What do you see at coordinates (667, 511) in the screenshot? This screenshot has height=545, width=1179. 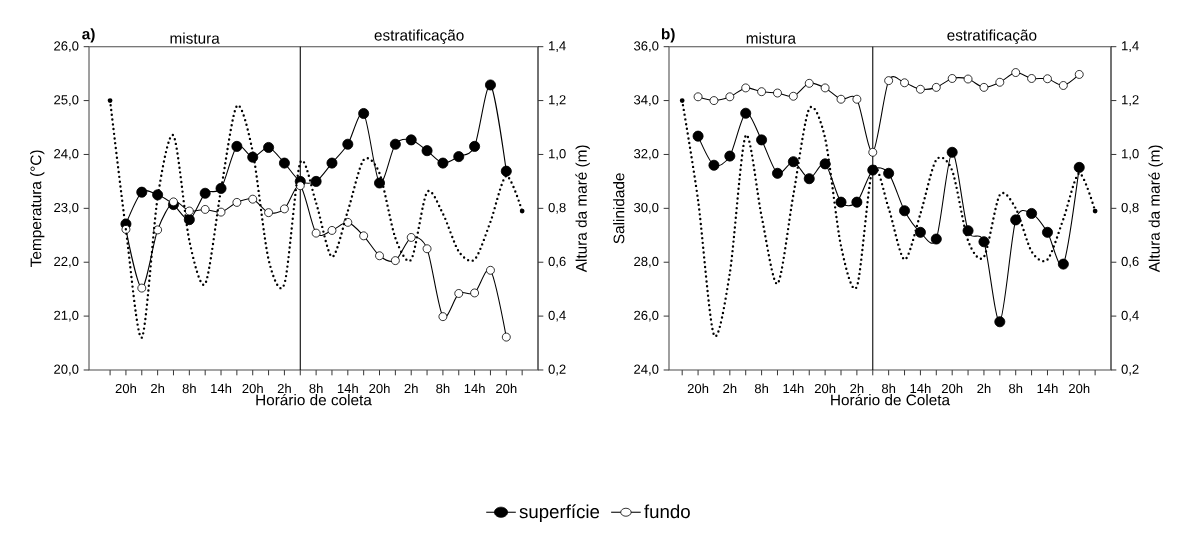 I see `legend-label: fundo` at bounding box center [667, 511].